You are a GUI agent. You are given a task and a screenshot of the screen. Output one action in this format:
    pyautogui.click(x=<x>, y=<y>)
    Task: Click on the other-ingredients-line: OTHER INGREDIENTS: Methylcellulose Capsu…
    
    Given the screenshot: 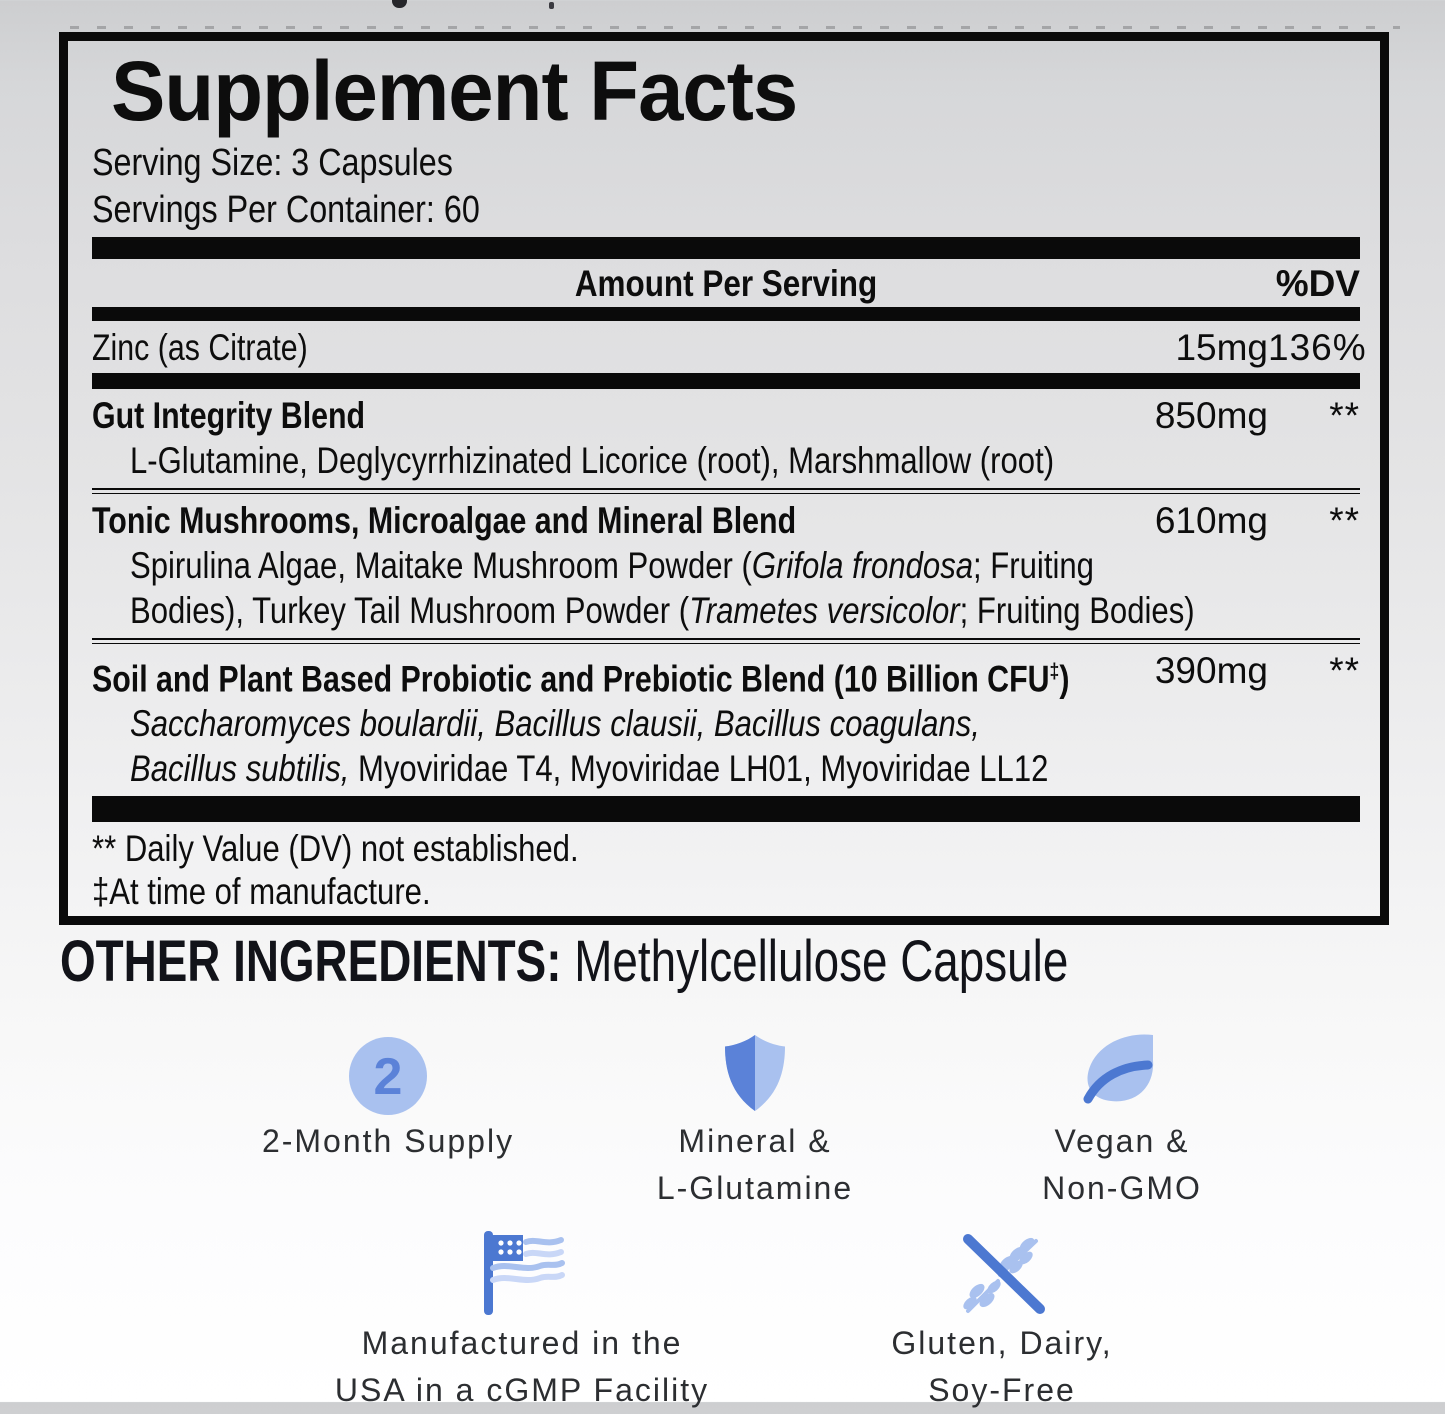 What is the action you would take?
    pyautogui.click(x=564, y=962)
    